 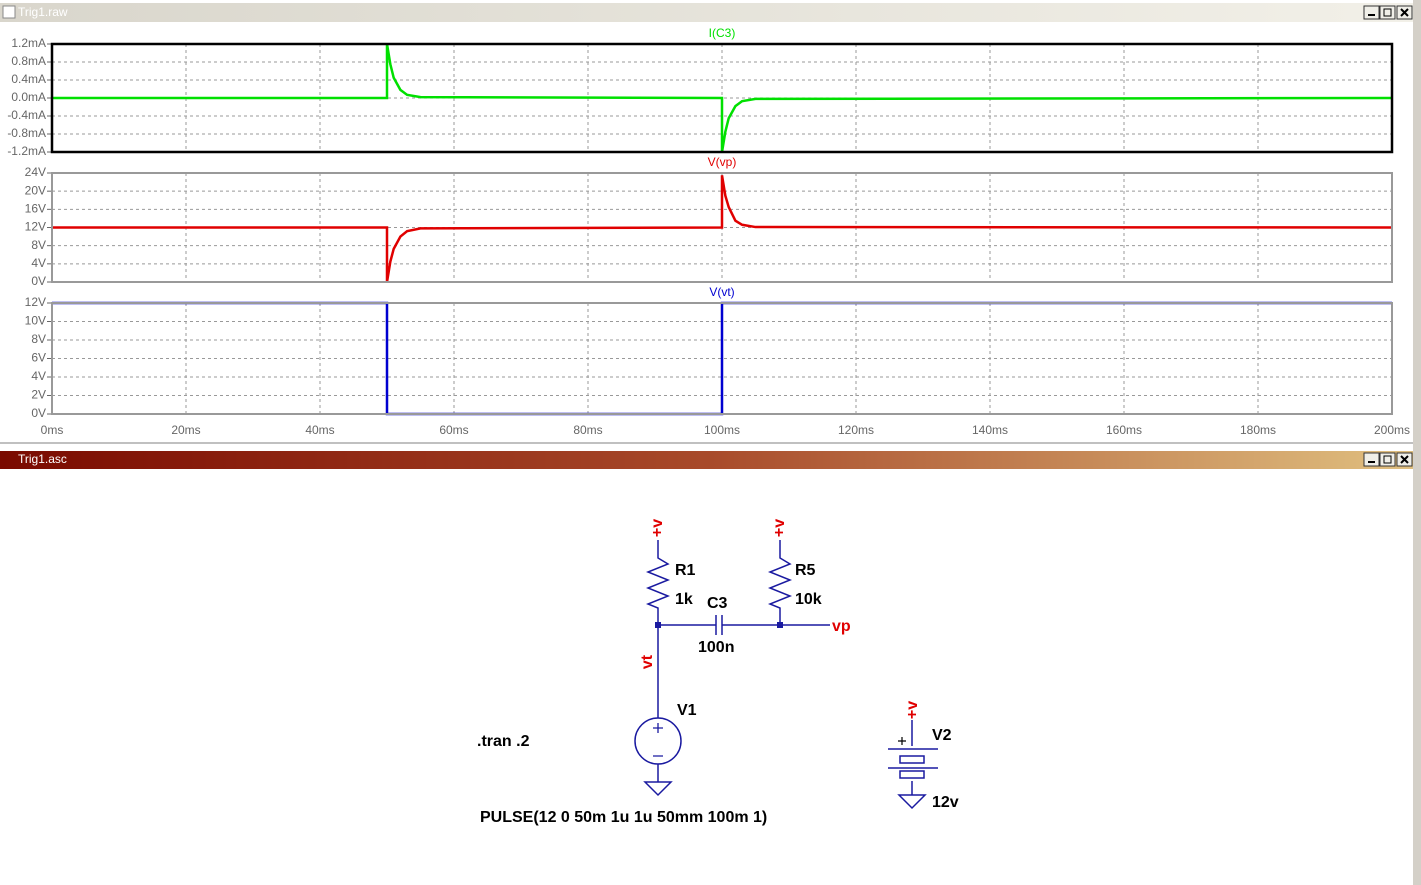 What do you see at coordinates (503, 741) in the screenshot?
I see `spice-directive: .tran .2` at bounding box center [503, 741].